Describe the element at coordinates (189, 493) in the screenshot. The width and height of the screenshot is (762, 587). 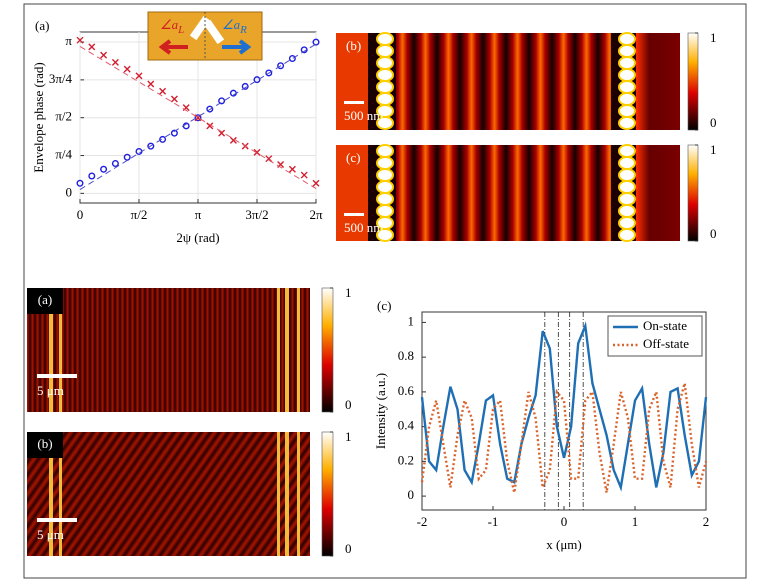
I see `image-panel: (b) 5 μm 0 1` at that location.